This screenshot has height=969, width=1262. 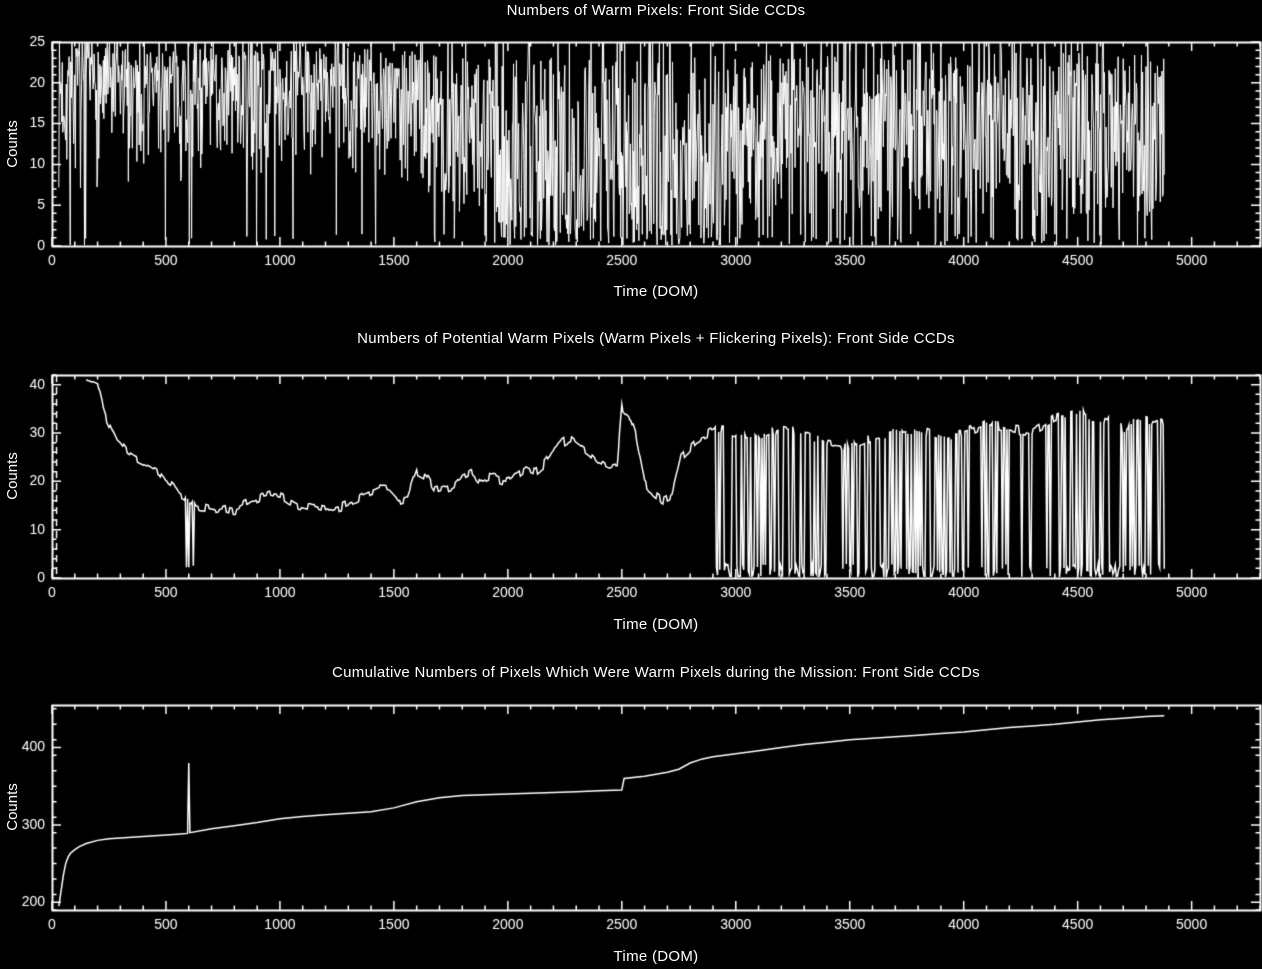 I want to click on panel3-xlabel: Time (DOM), so click(x=656, y=956).